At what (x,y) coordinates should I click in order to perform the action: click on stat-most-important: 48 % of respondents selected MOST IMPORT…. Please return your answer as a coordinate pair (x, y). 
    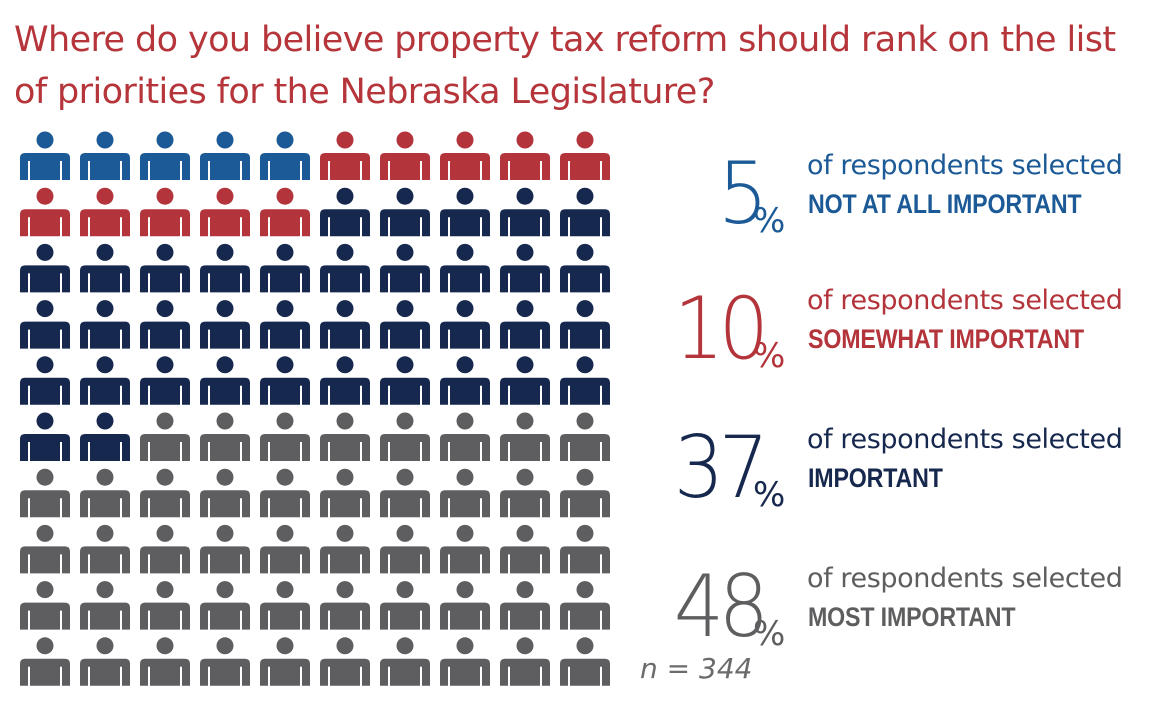
    Looking at the image, I should click on (885, 603).